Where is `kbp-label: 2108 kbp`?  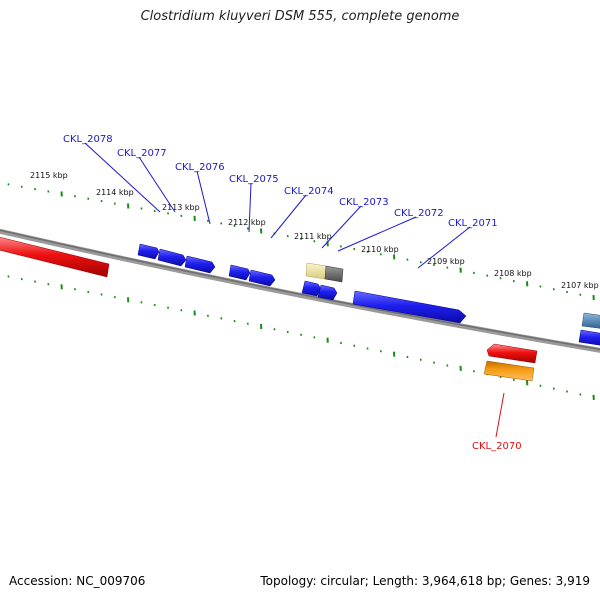
kbp-label: 2108 kbp is located at coordinates (513, 273).